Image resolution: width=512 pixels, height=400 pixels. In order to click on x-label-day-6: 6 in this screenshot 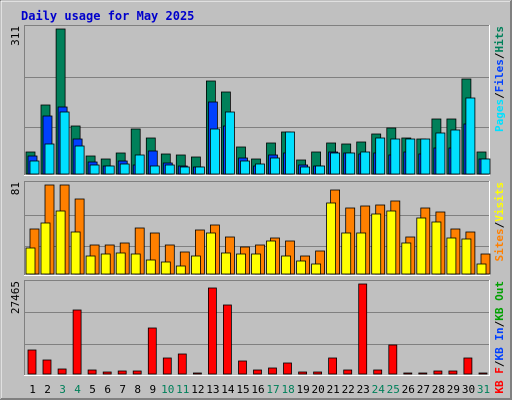, I will do `click(107, 389)`.